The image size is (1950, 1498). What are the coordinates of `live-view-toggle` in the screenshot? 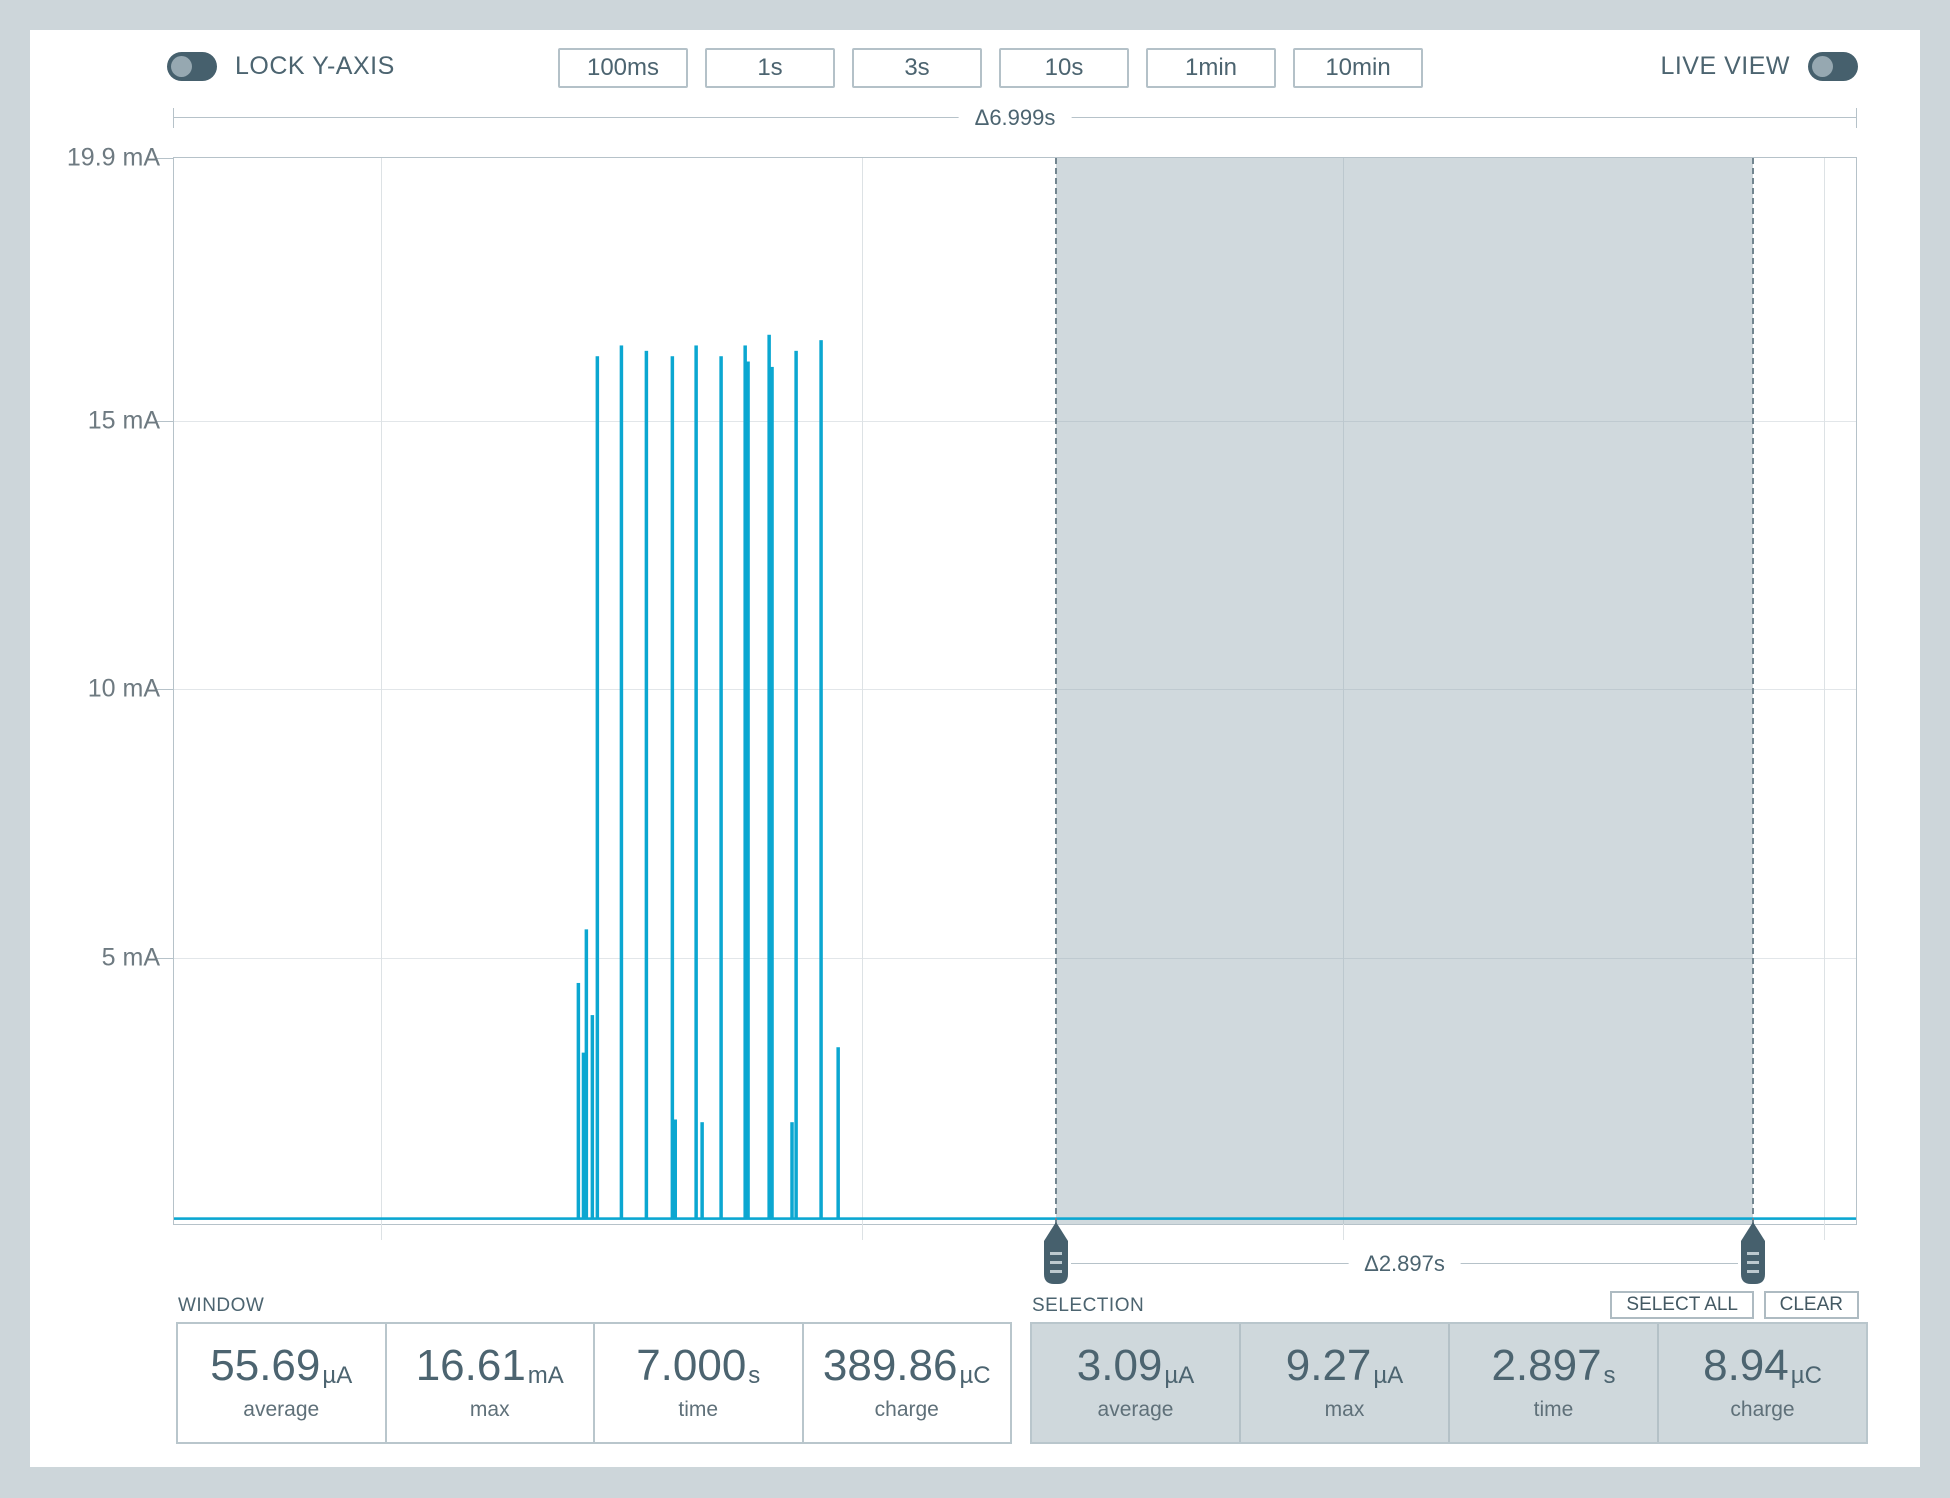 It's located at (1833, 66).